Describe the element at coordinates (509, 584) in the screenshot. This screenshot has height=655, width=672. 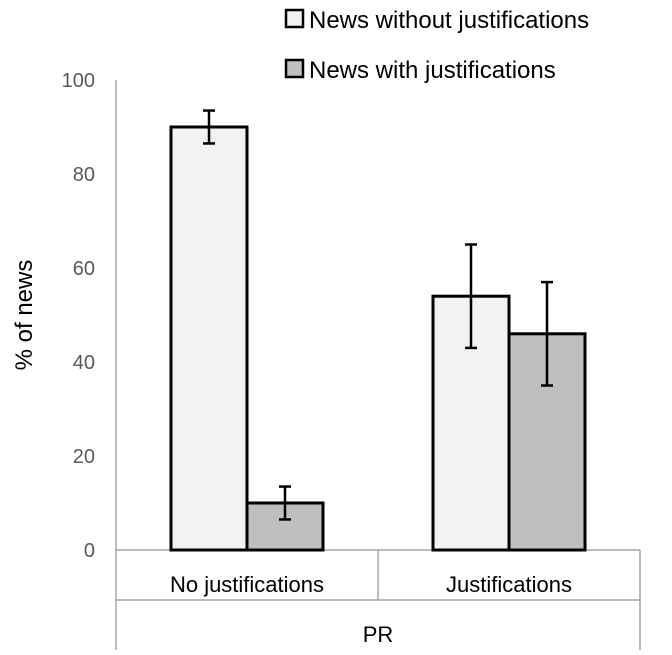
I see `category-label: Justifications` at that location.